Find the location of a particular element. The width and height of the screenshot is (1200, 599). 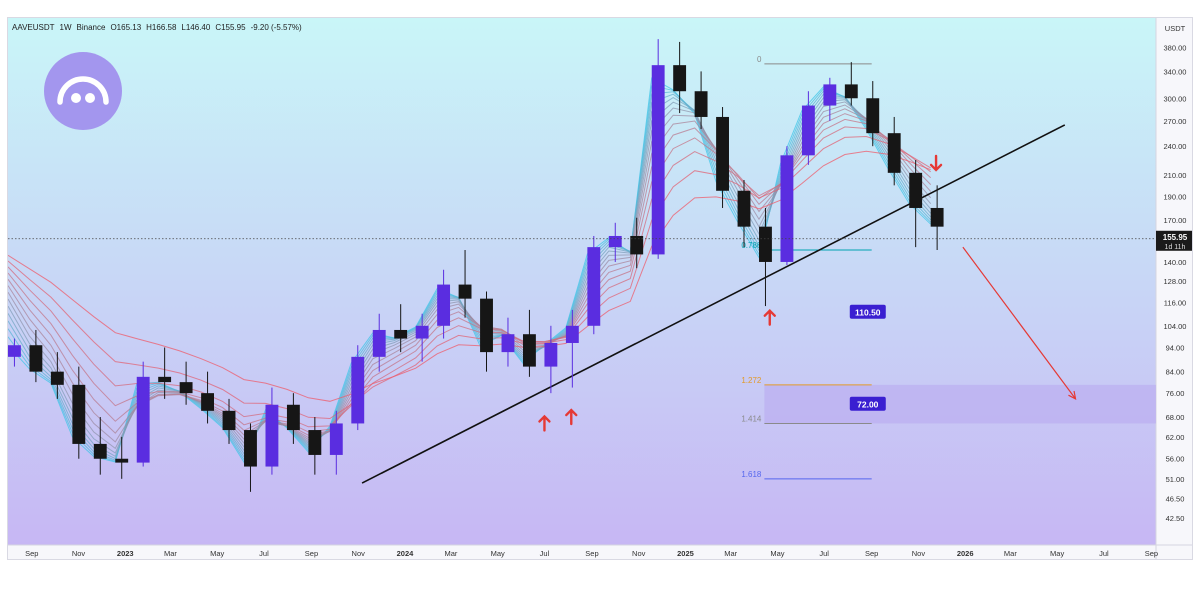

price-axis-background is located at coordinates (1174, 281).